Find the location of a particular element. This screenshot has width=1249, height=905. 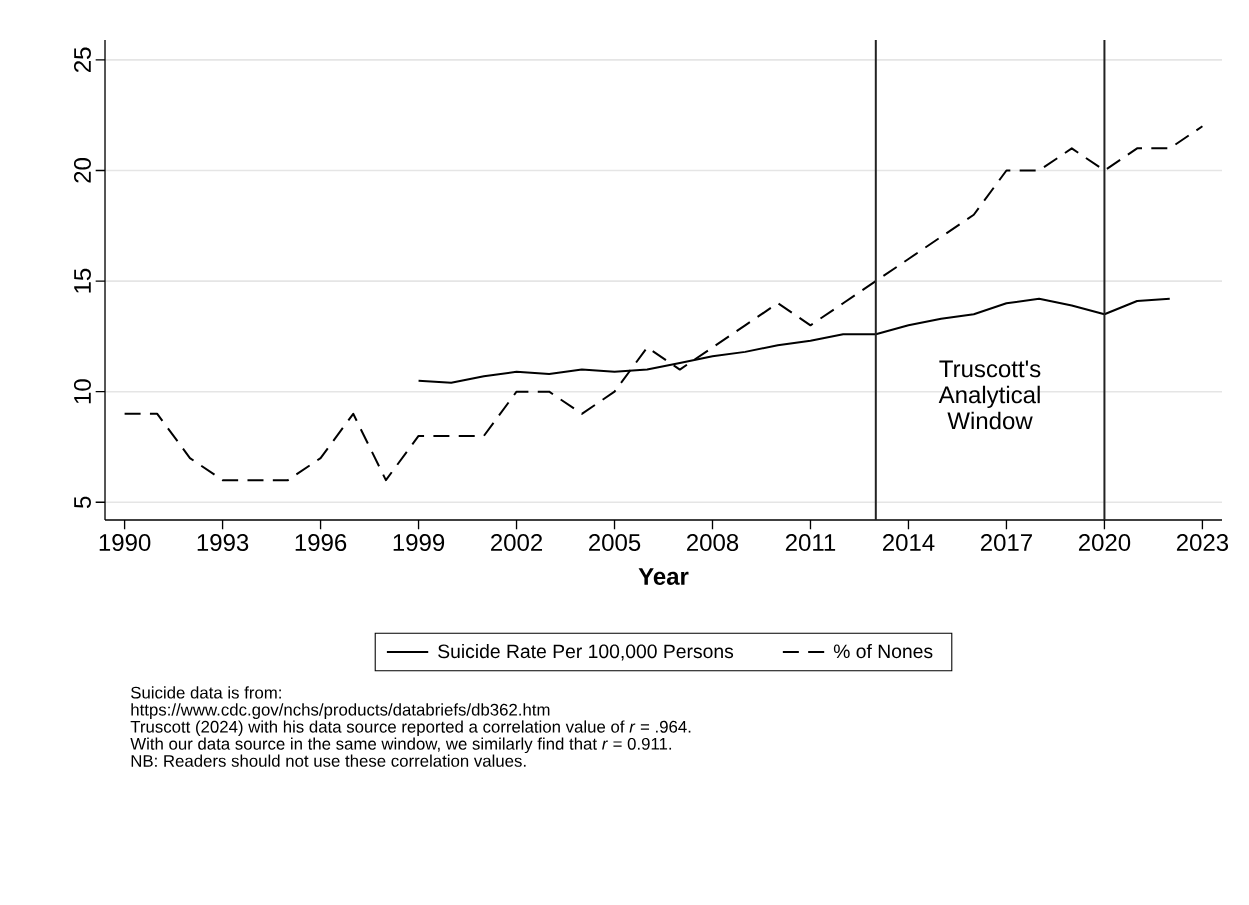

y-tick-label: 25 is located at coordinates (82, 60).